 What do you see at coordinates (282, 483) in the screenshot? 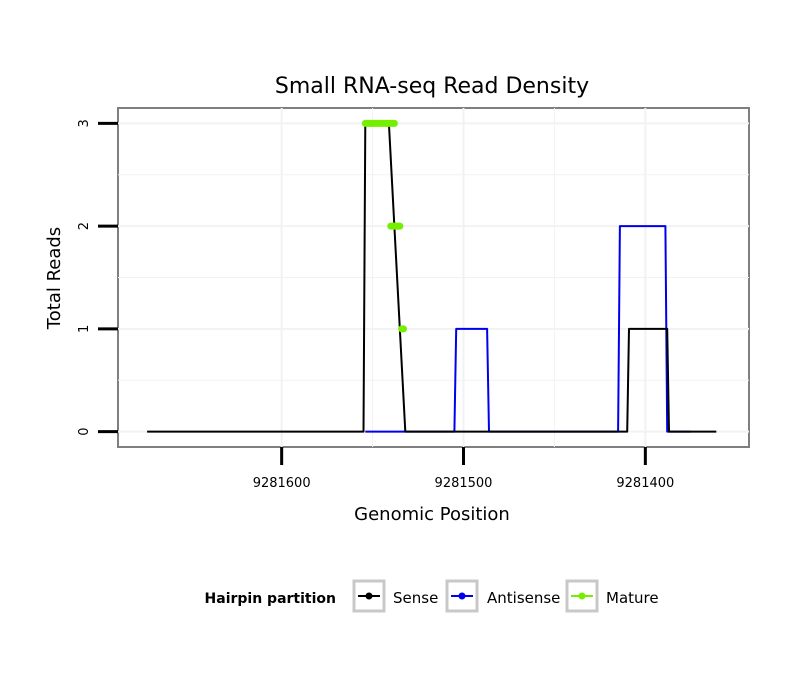
I see `x-tick-label-9281600: 9281600` at bounding box center [282, 483].